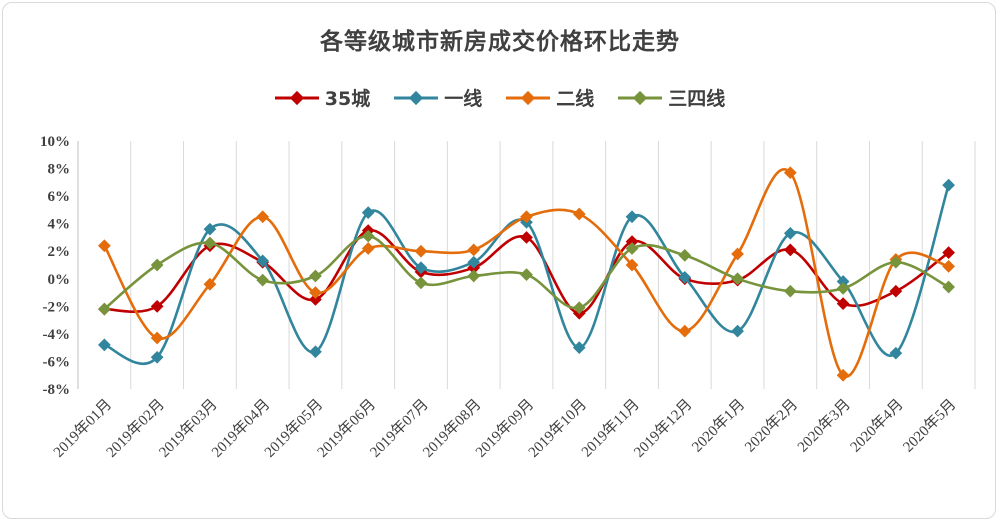  I want to click on legend-label-tier34: 三四线, so click(697, 99).